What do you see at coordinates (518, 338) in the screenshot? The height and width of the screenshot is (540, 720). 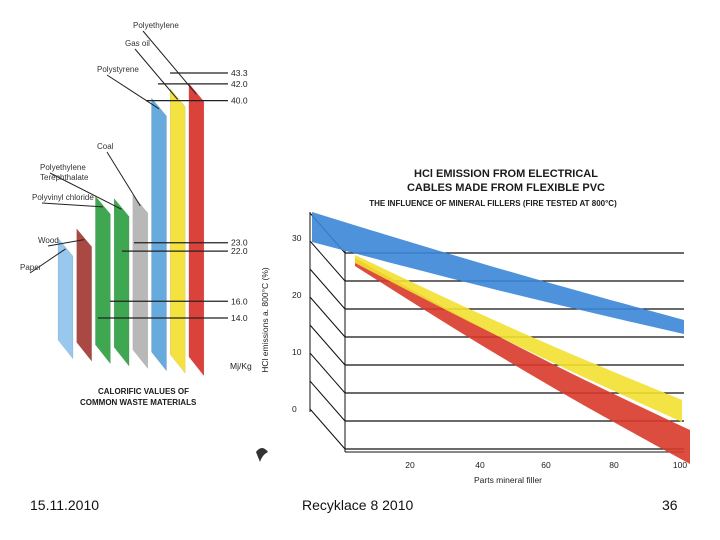 I see `series-ribbon-yellow` at bounding box center [518, 338].